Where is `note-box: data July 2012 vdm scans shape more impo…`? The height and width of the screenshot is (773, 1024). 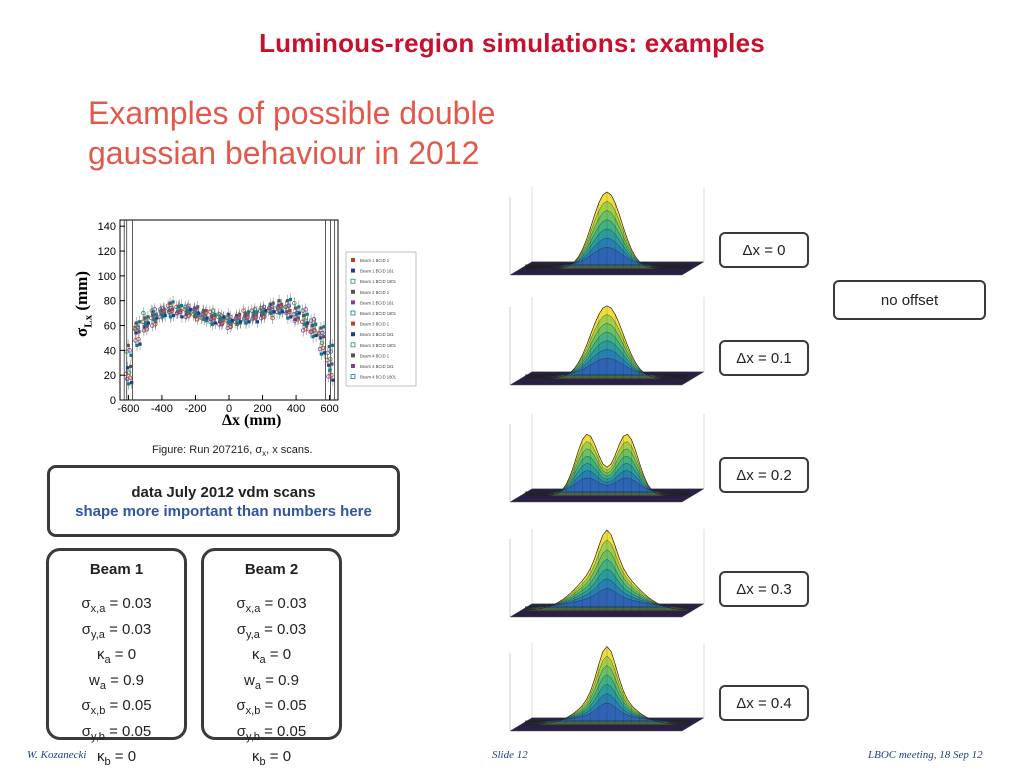 note-box: data July 2012 vdm scans shape more impo… is located at coordinates (223, 501).